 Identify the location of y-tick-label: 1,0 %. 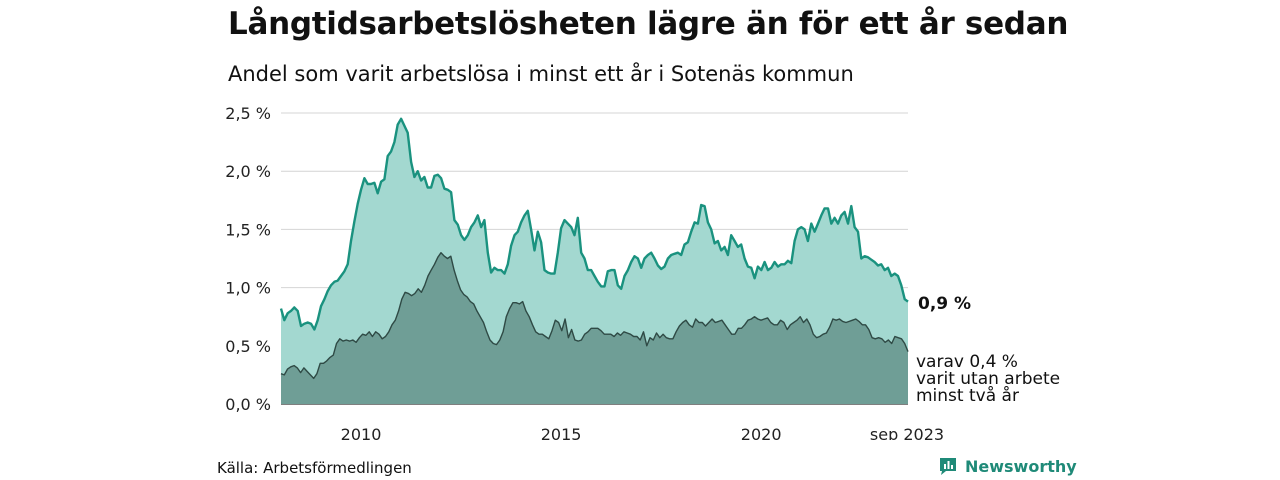
(248, 288).